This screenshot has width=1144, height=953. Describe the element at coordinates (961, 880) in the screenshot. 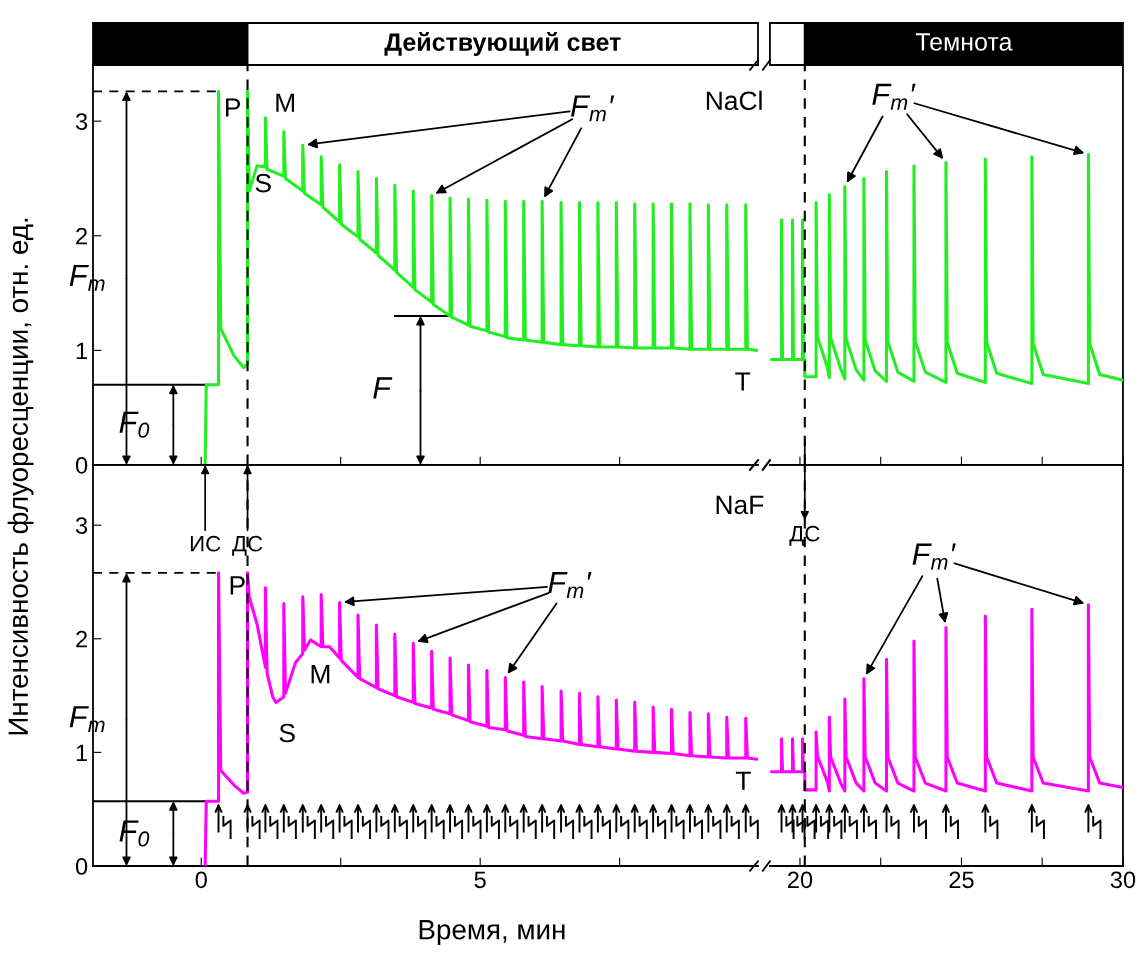

I see `x-tick-label: 25` at that location.